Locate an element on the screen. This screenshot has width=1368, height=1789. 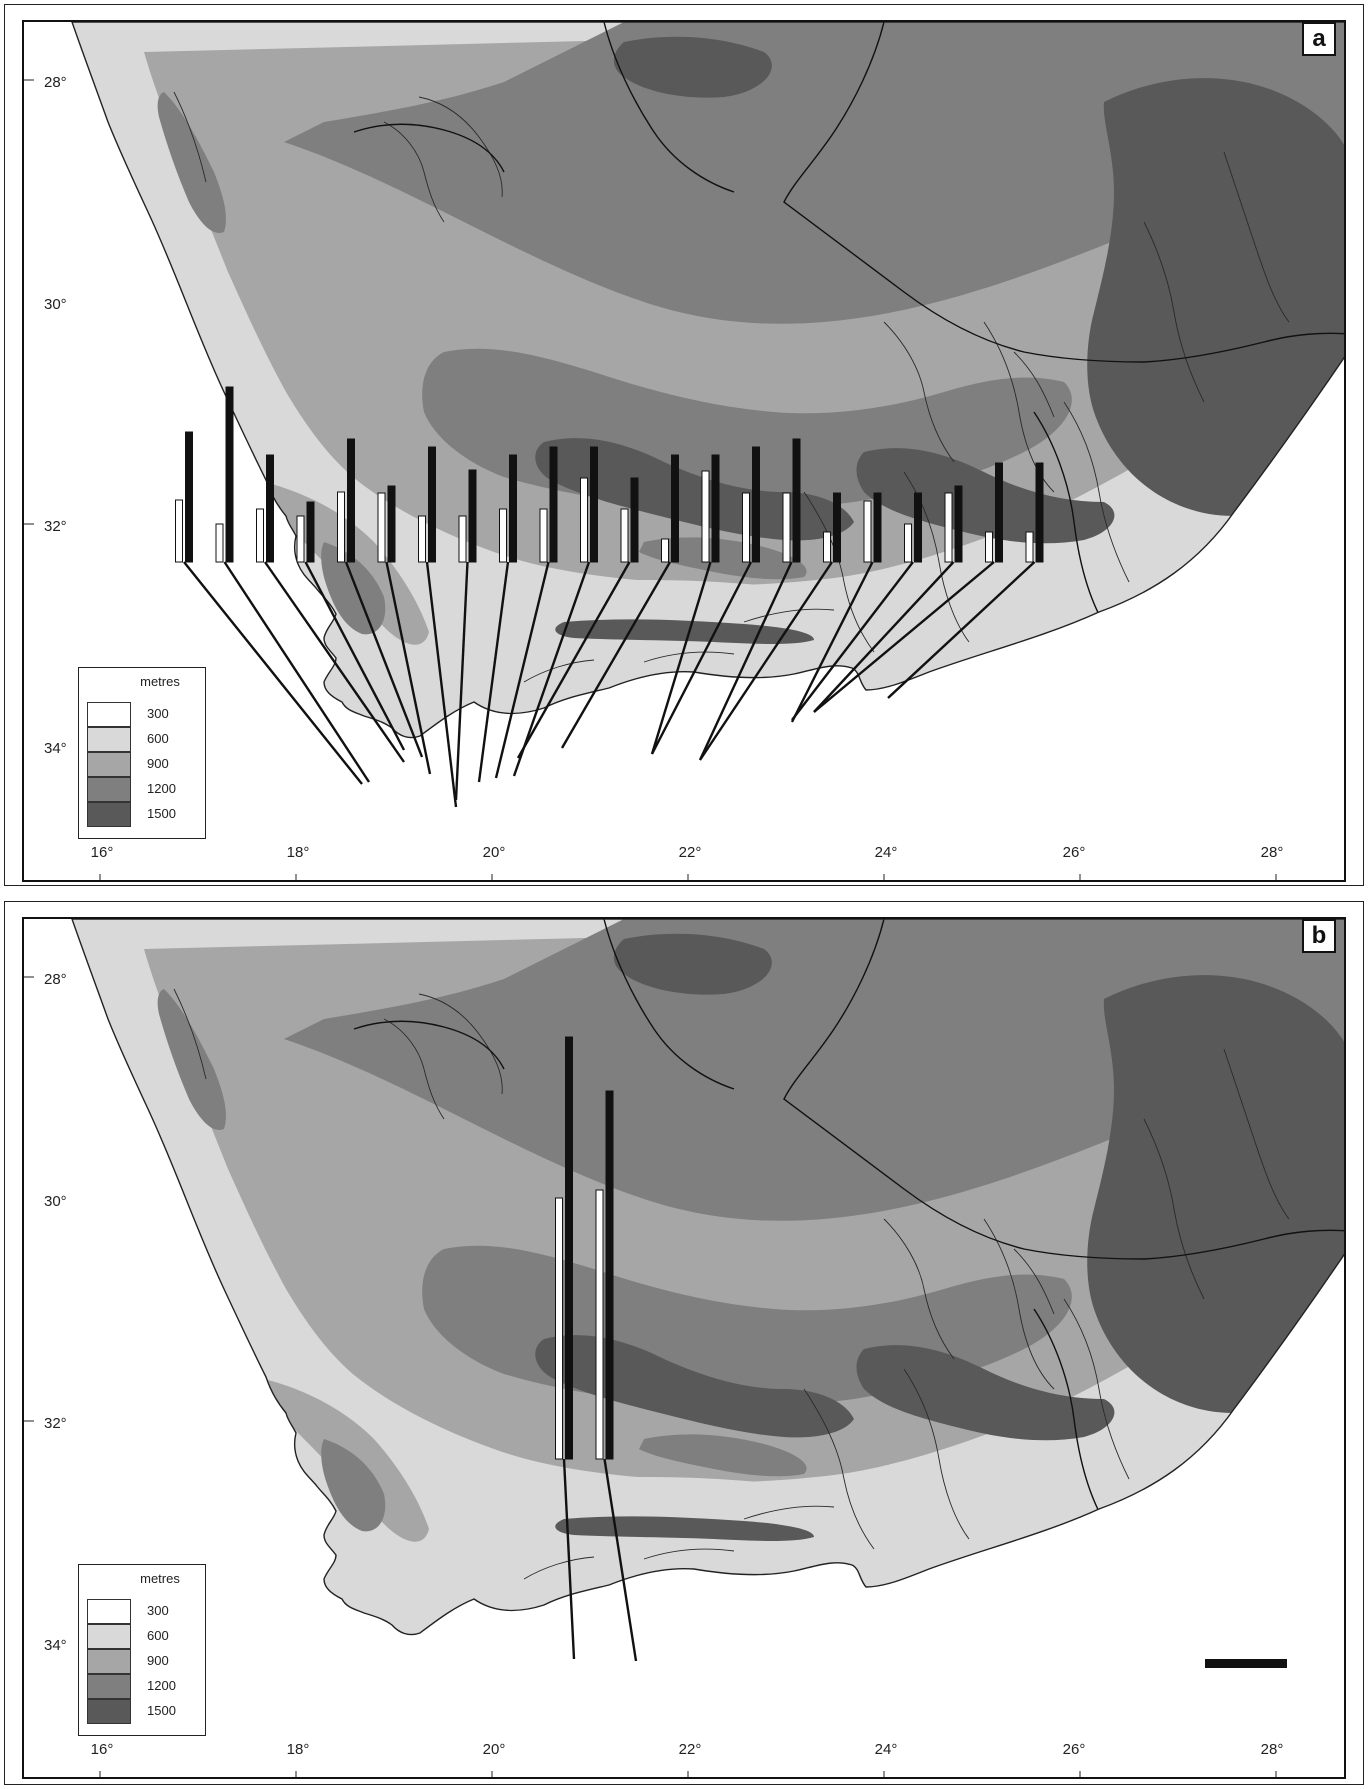
longitude-label: 18° is located at coordinates (298, 852).